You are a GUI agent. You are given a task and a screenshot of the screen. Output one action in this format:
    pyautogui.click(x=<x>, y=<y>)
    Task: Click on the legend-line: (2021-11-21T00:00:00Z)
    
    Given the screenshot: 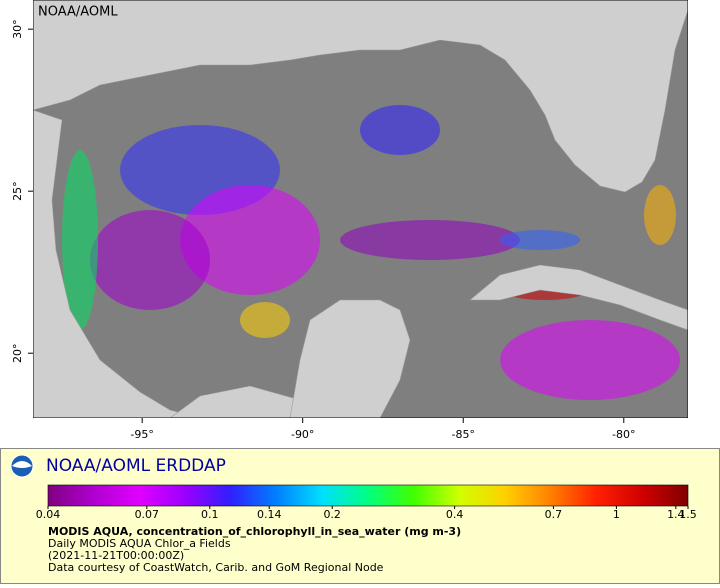 What is the action you would take?
    pyautogui.click(x=116, y=555)
    